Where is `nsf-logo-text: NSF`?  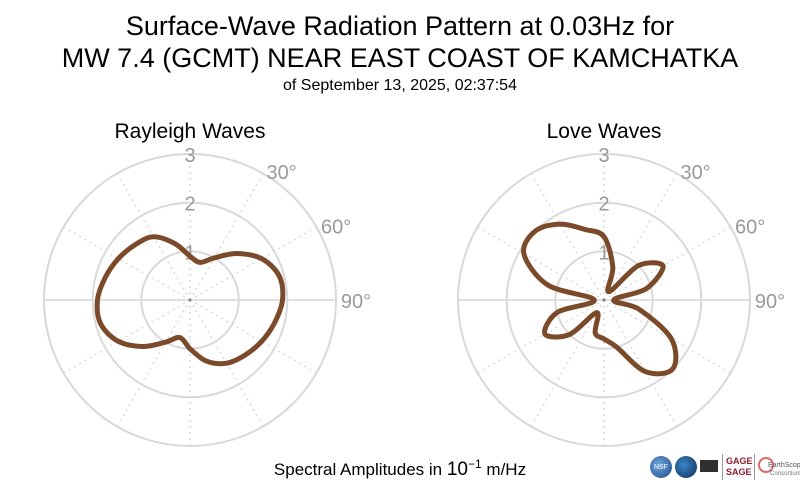 nsf-logo-text: NSF is located at coordinates (661, 467).